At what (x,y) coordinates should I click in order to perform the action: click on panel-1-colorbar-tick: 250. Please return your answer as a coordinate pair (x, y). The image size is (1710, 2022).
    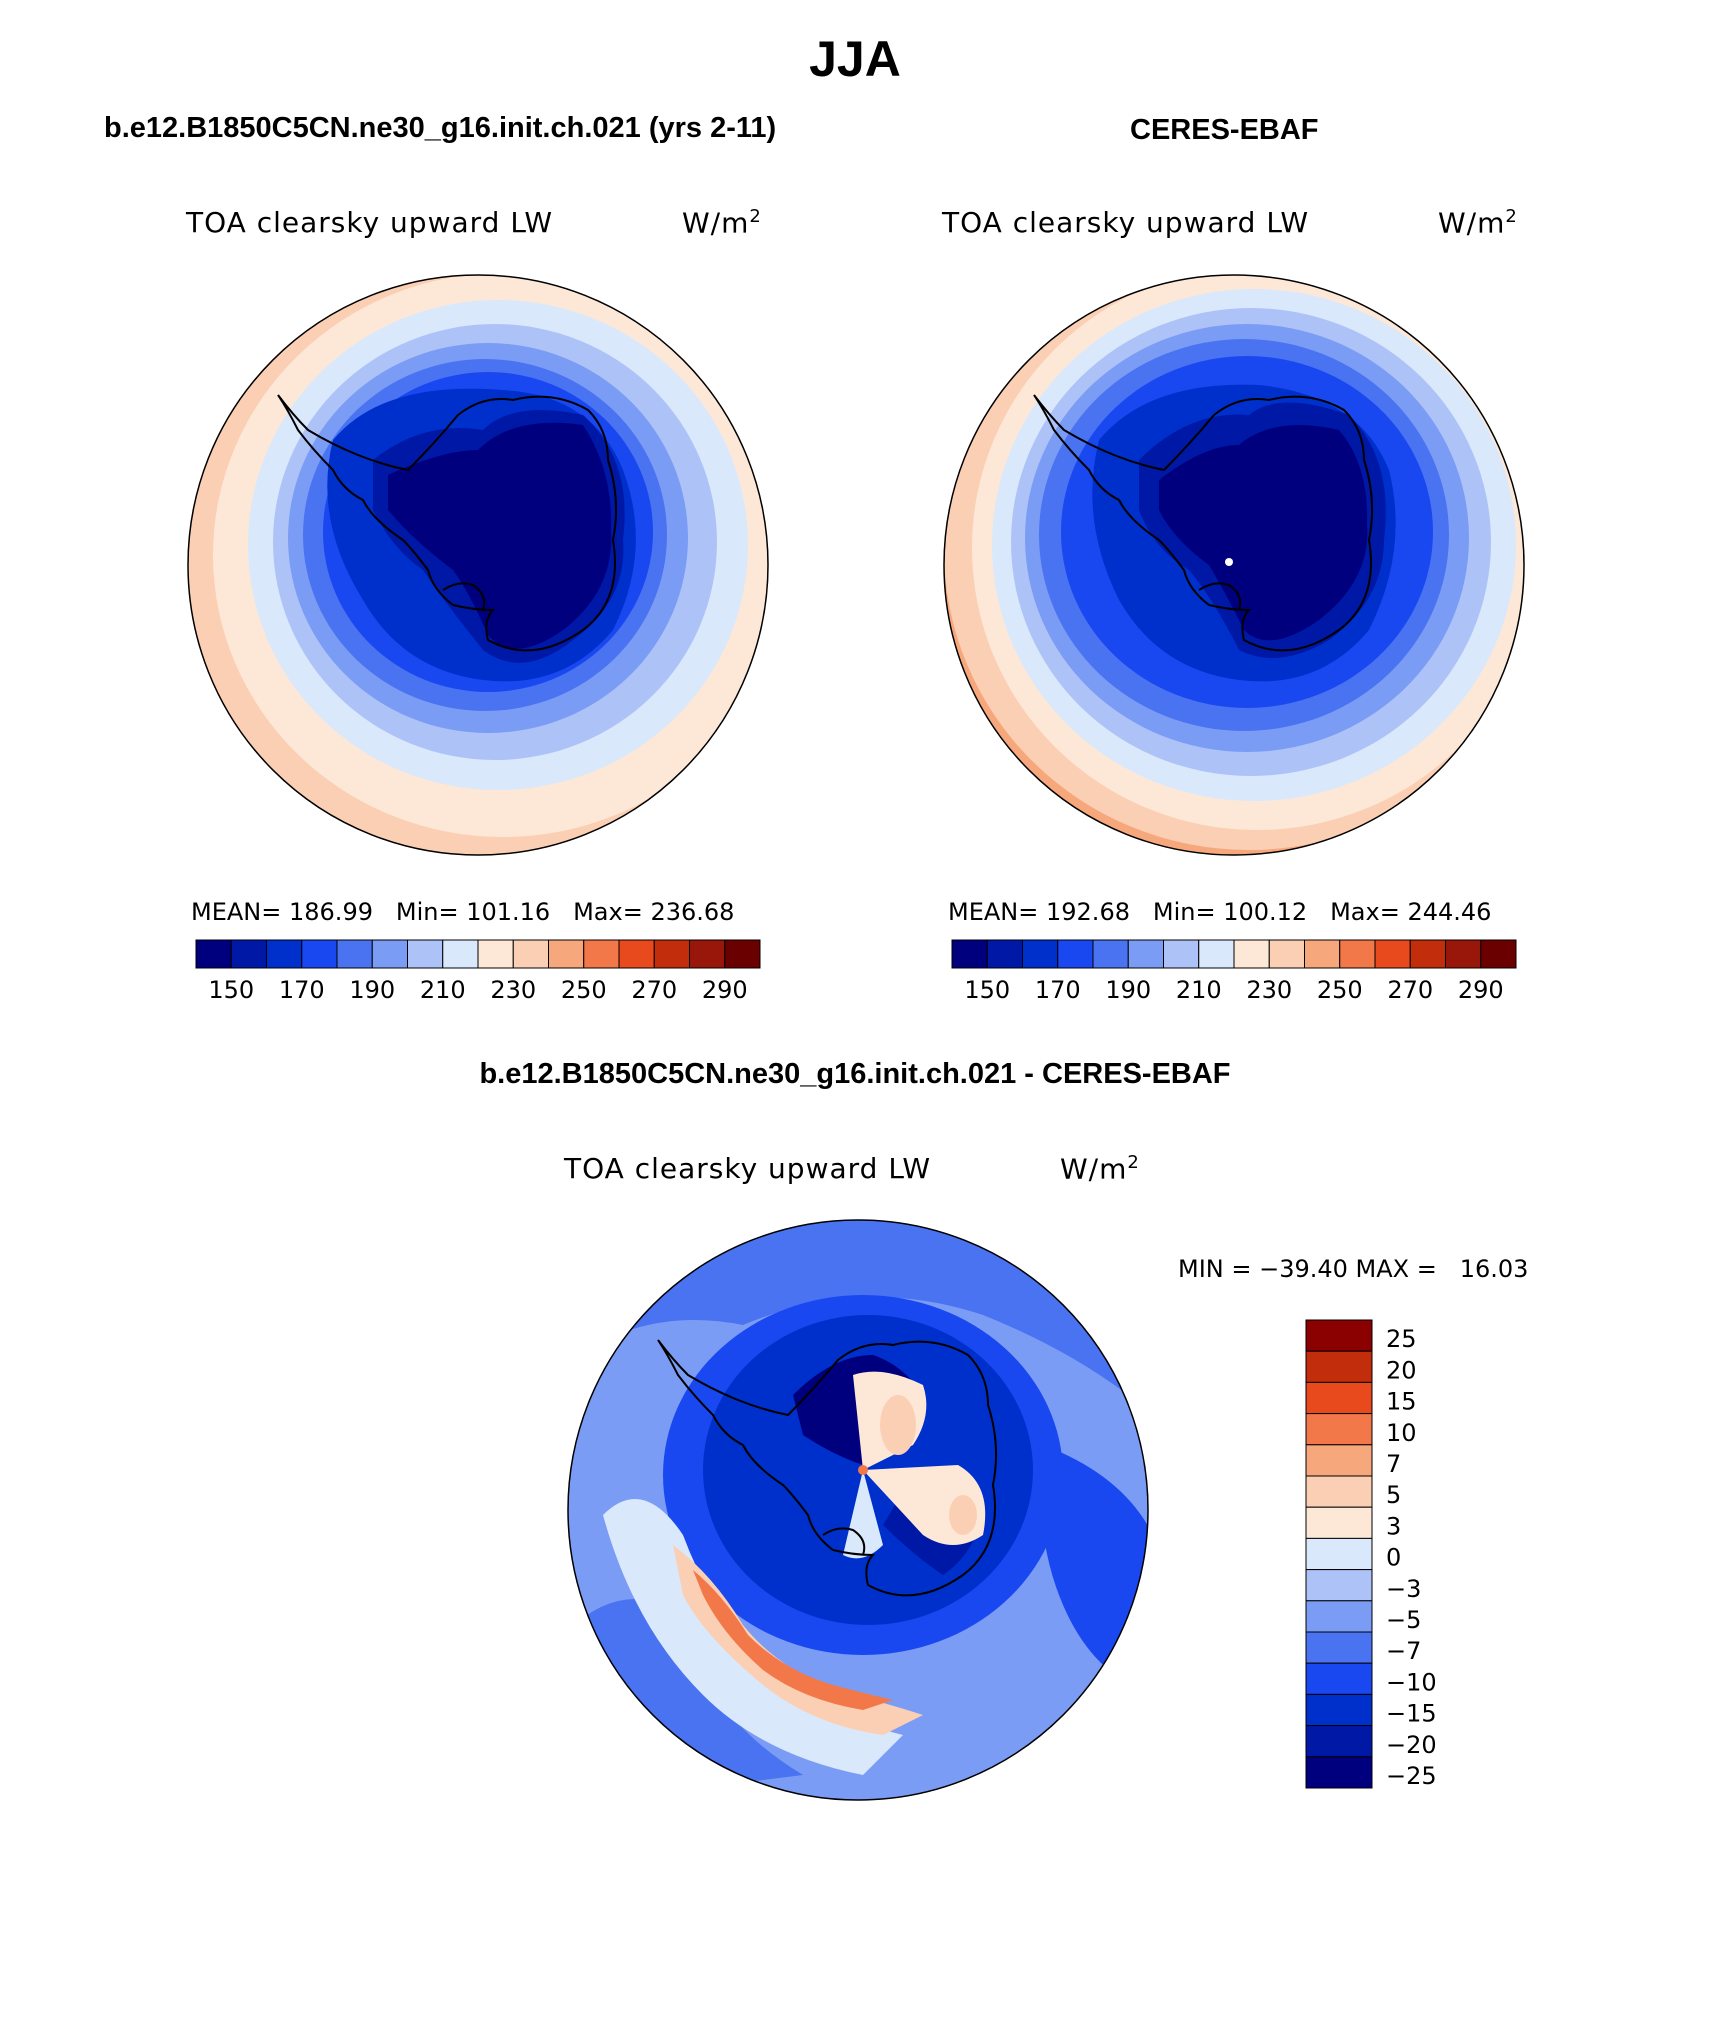
    Looking at the image, I should click on (584, 990).